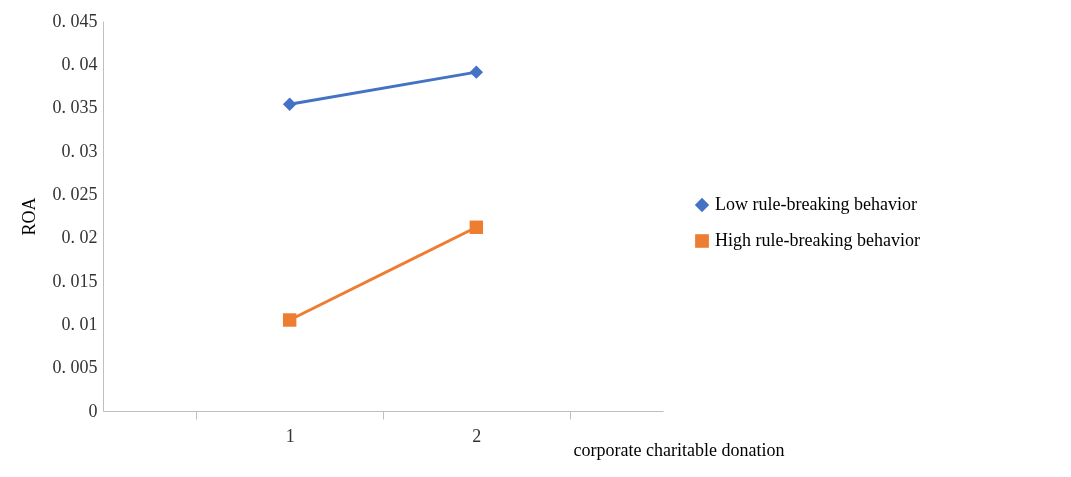 Image resolution: width=1071 pixels, height=477 pixels. I want to click on y-tick-label: 0. 005, so click(75, 367).